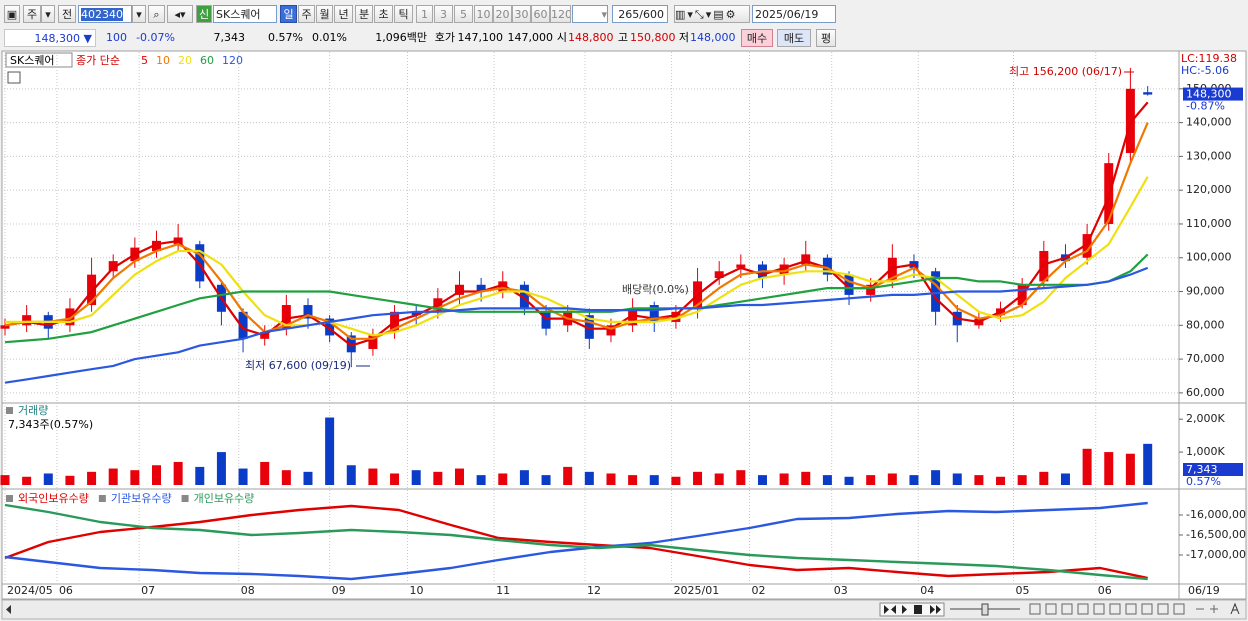  Describe the element at coordinates (364, 14) in the screenshot. I see `period-button: 분` at that location.